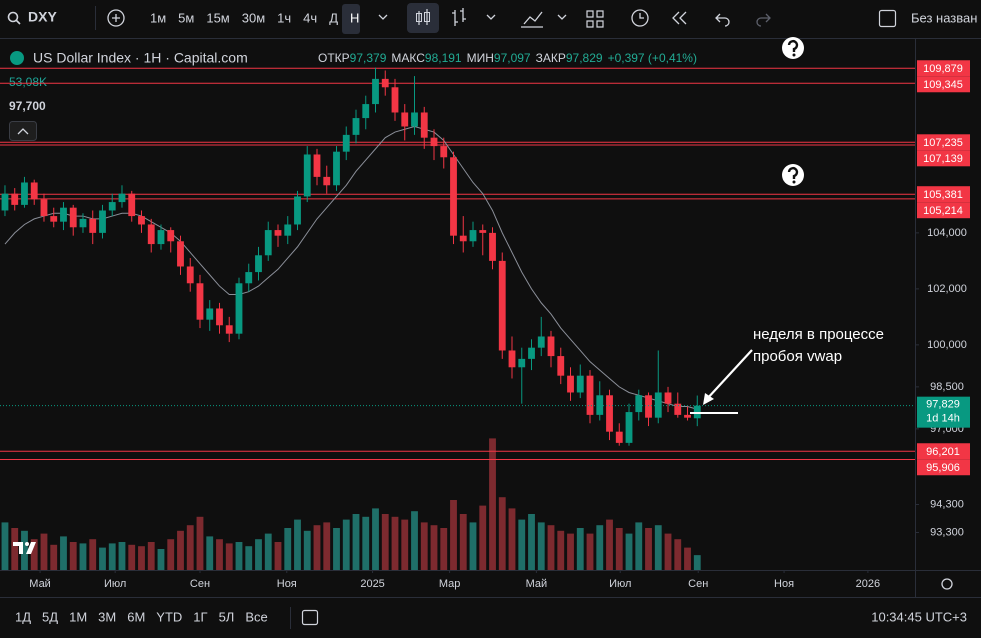  Describe the element at coordinates (186, 17) in the screenshot. I see `interval-button: 5м` at that location.